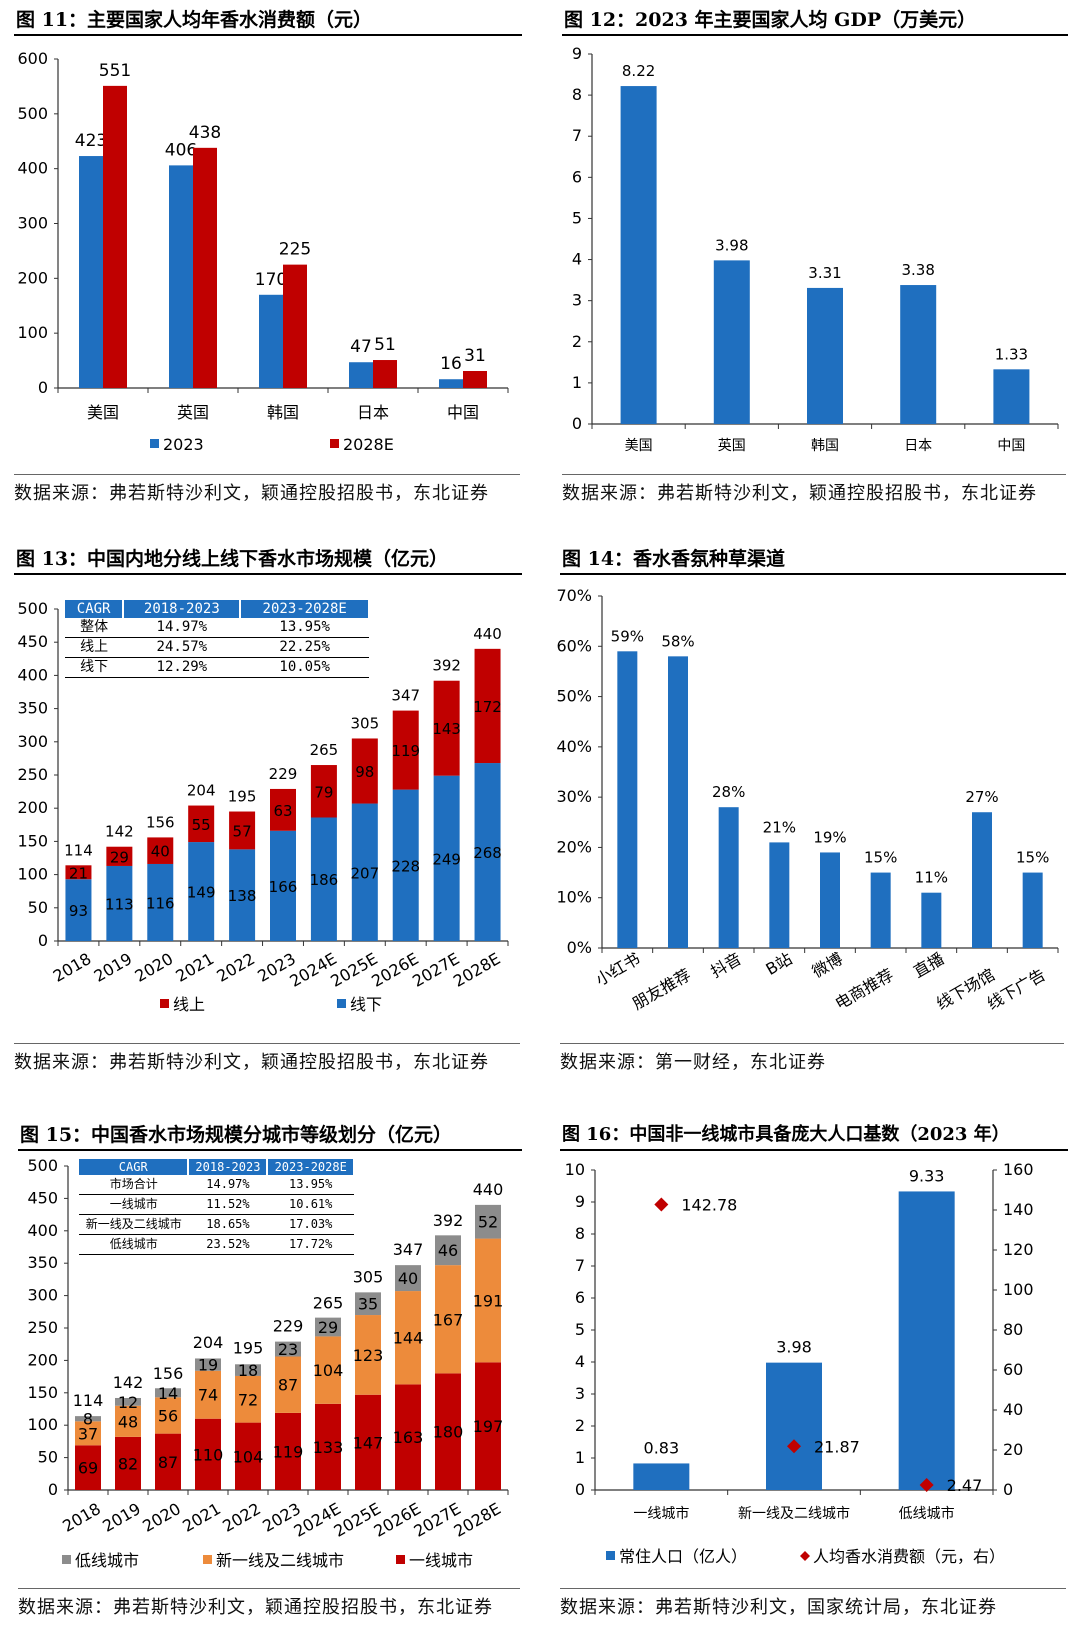 The width and height of the screenshot is (1080, 1638). Describe the element at coordinates (32, 840) in the screenshot. I see `y-tick-label: 150` at that location.